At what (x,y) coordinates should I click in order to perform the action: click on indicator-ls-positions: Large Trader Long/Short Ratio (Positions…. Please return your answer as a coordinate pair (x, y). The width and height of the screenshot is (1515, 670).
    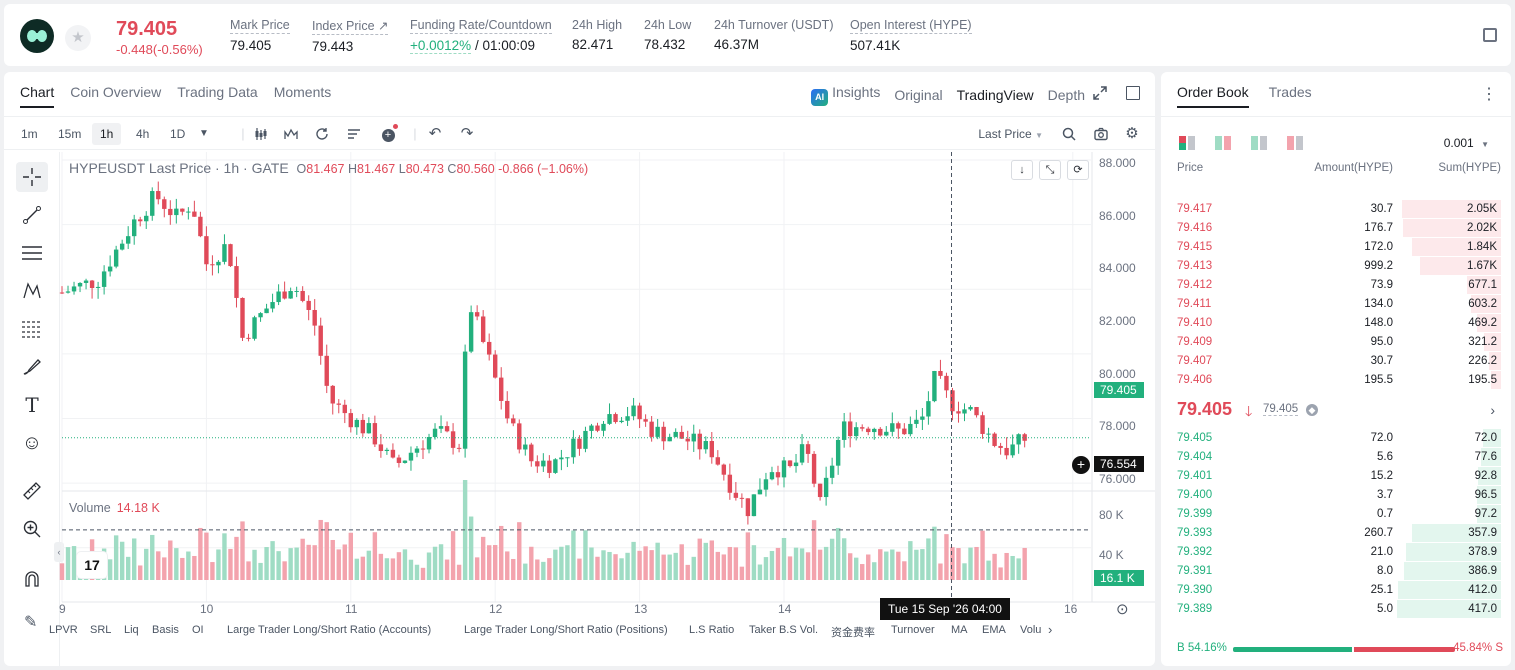
    Looking at the image, I should click on (566, 630).